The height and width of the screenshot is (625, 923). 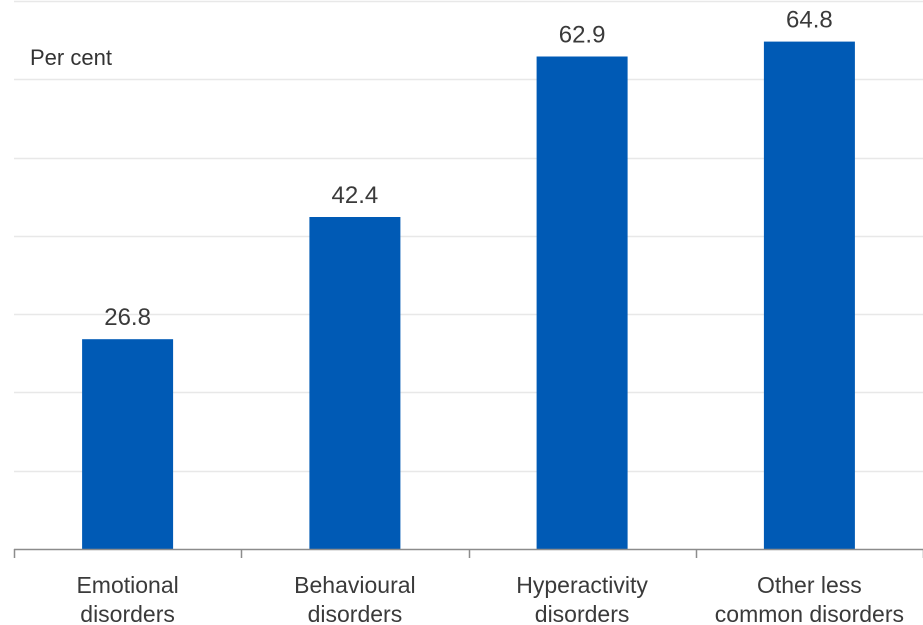 What do you see at coordinates (354, 598) in the screenshot?
I see `x-tick-label: Behavioural disorders` at bounding box center [354, 598].